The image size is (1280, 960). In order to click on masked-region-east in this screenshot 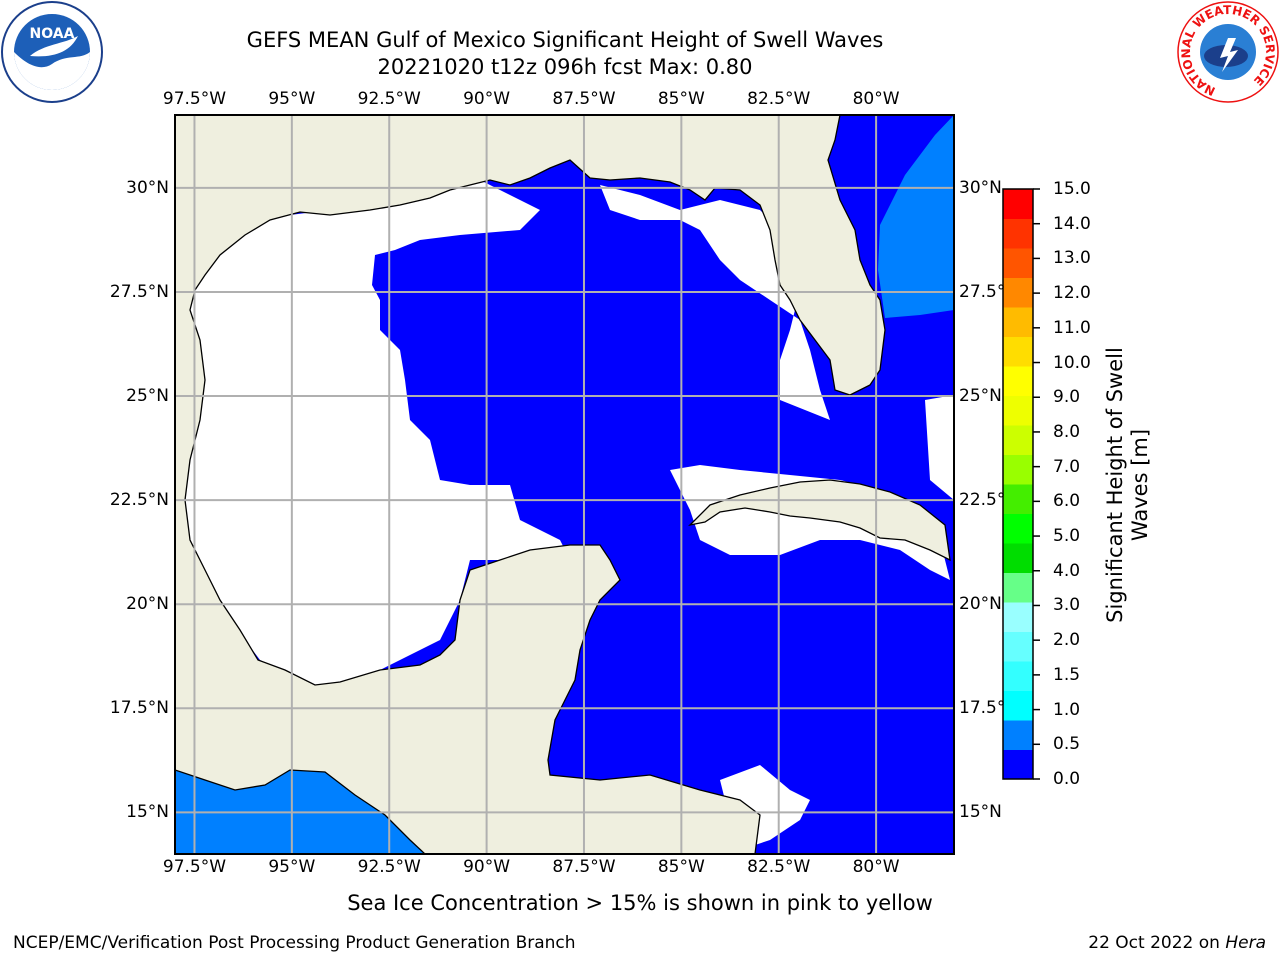, I will do `click(939, 447)`.